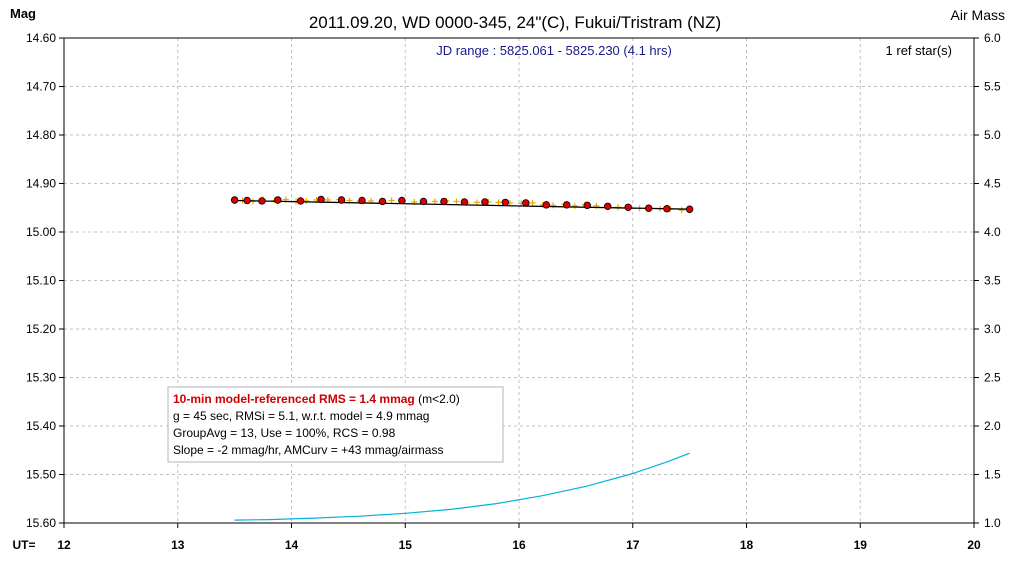  I want to click on left-axis-label: Mag, so click(23, 13).